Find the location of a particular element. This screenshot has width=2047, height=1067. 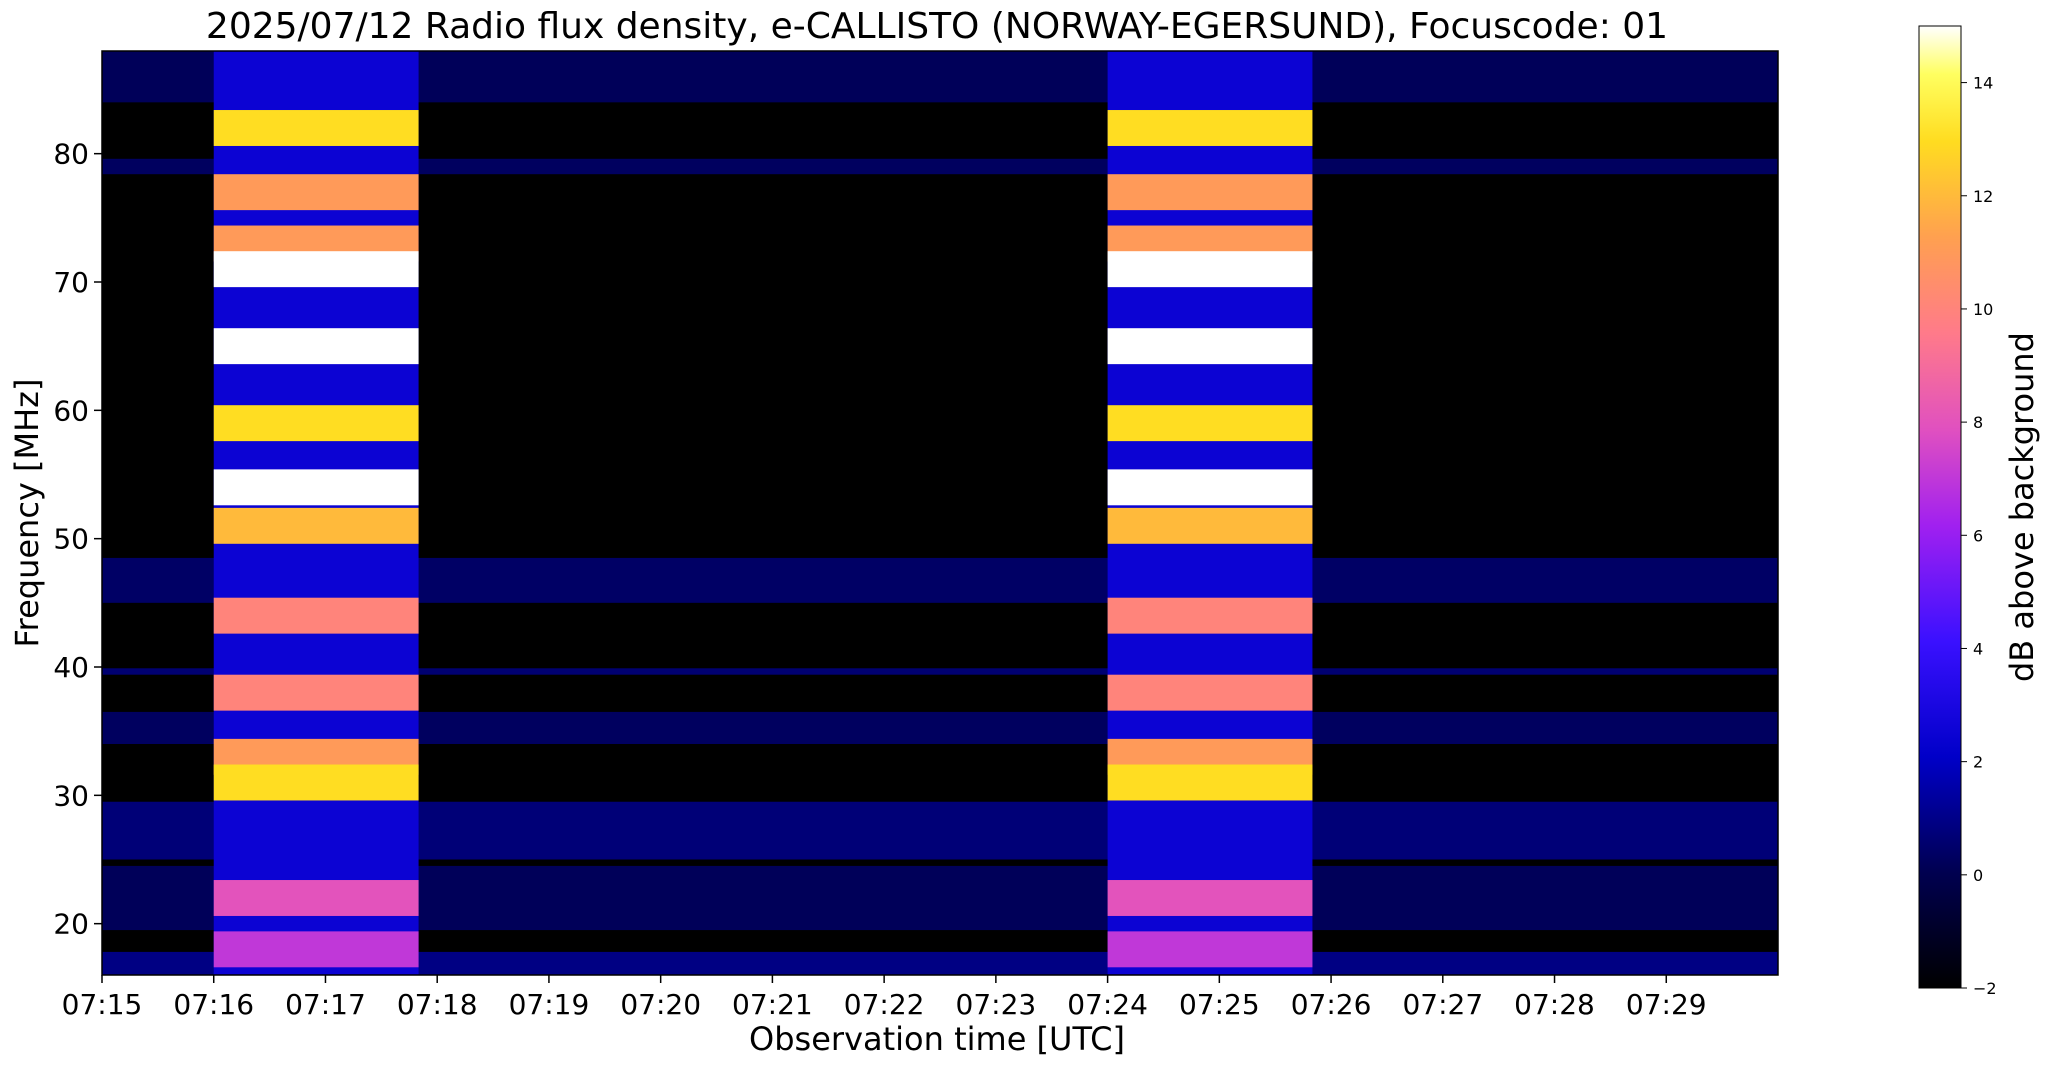

colorbar-tick-label: 10 is located at coordinates (1983, 309).